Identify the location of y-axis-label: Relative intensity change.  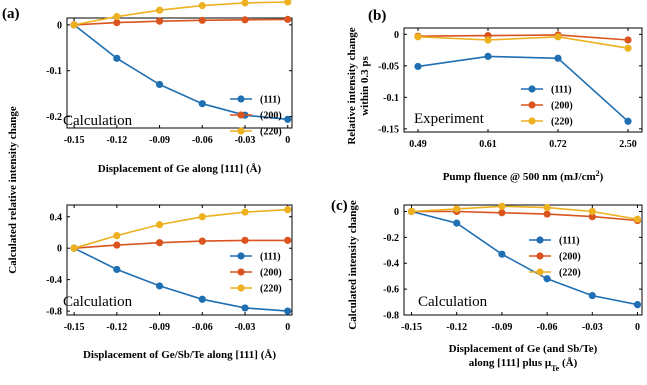
(352, 85).